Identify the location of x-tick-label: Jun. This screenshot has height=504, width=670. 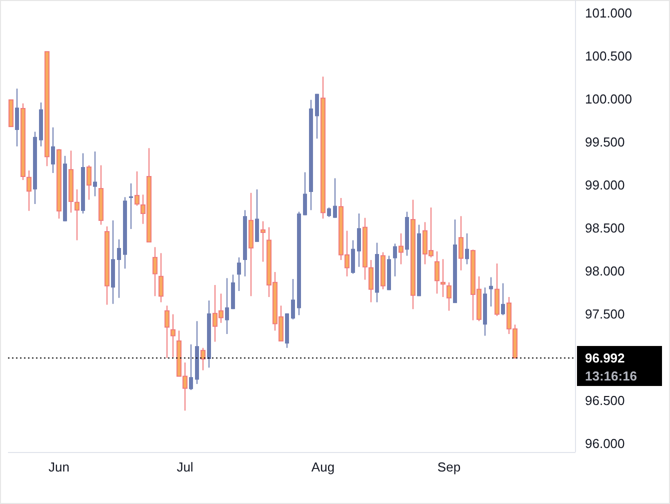
(59, 467).